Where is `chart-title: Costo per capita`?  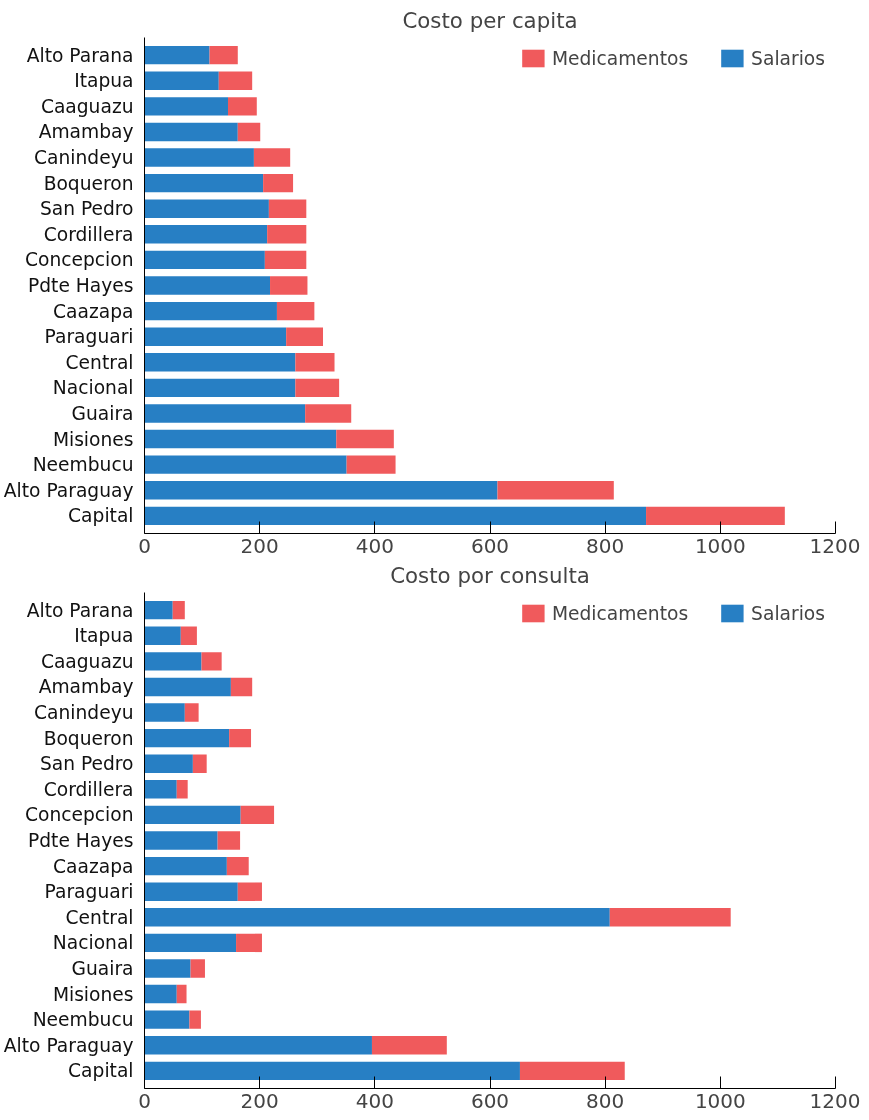
chart-title: Costo per capita is located at coordinates (490, 20).